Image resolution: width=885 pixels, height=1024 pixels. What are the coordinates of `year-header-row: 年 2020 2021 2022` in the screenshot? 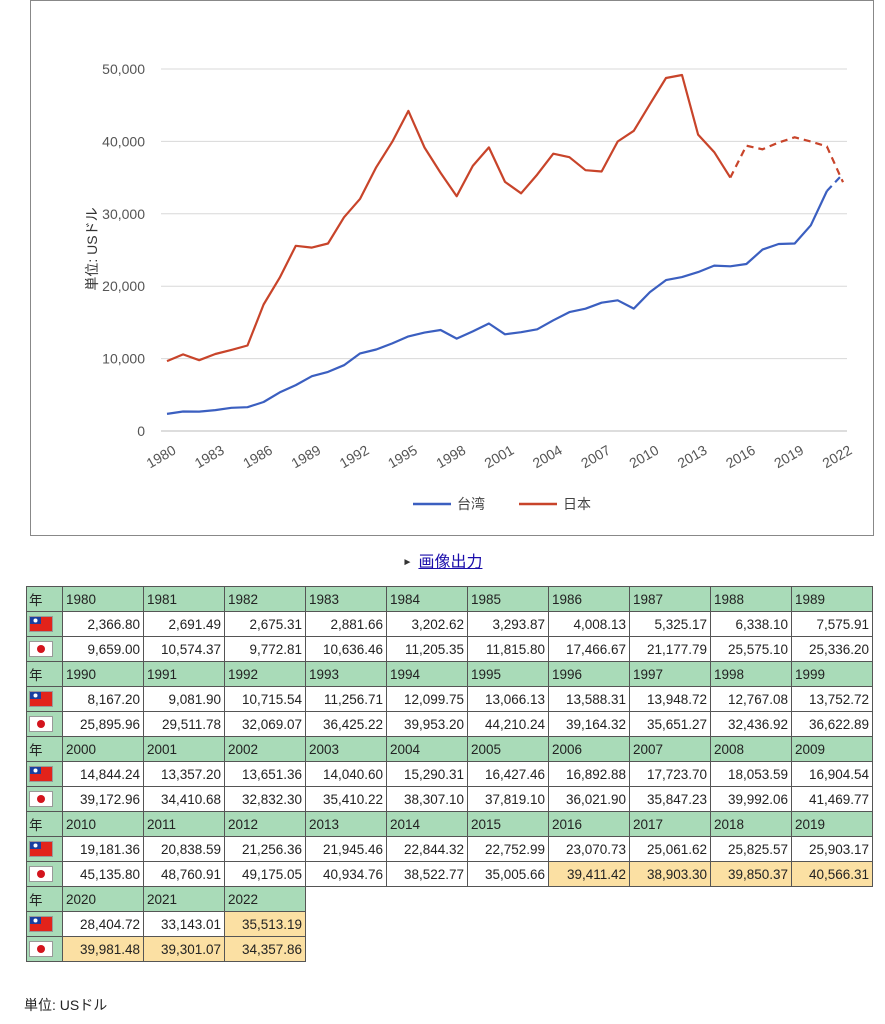 It's located at (449, 899).